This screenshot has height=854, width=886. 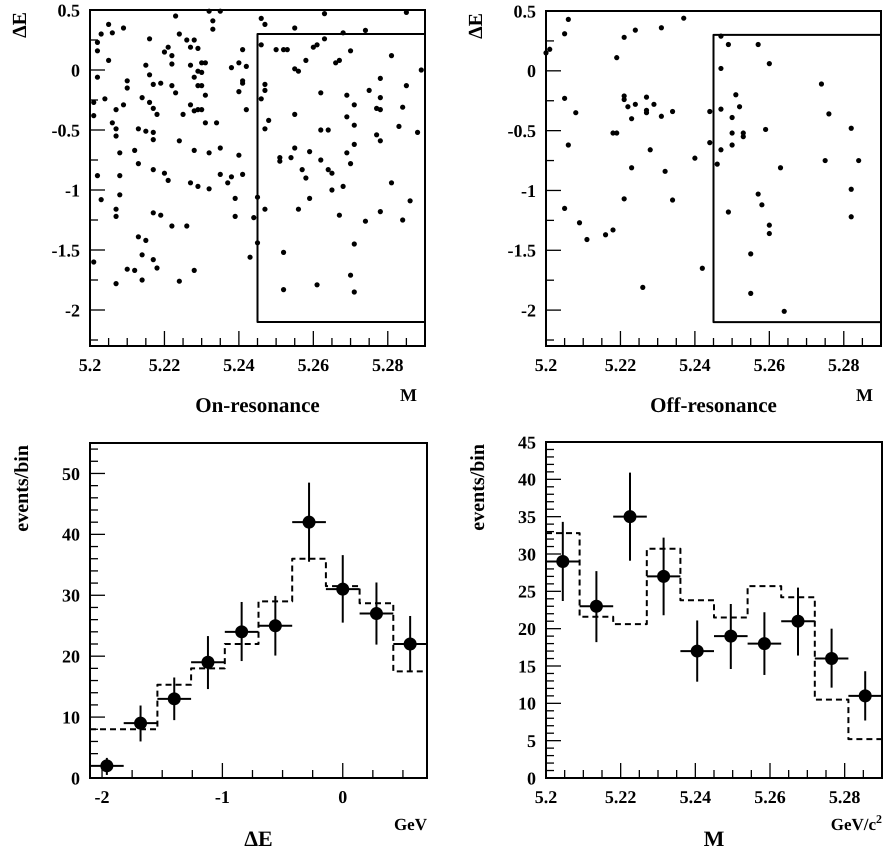 I want to click on x-tick-label: -2, so click(x=102, y=797).